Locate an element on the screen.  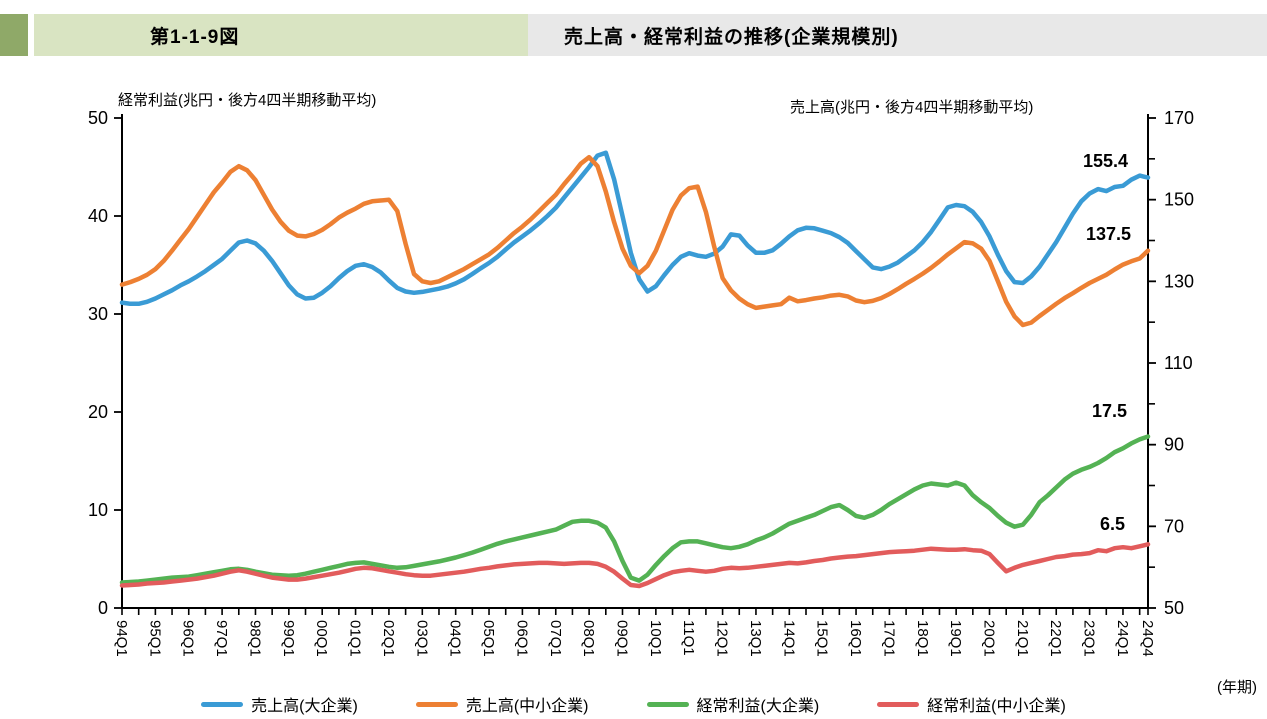
figure-number: 第1-1-9図 is located at coordinates (195, 37).